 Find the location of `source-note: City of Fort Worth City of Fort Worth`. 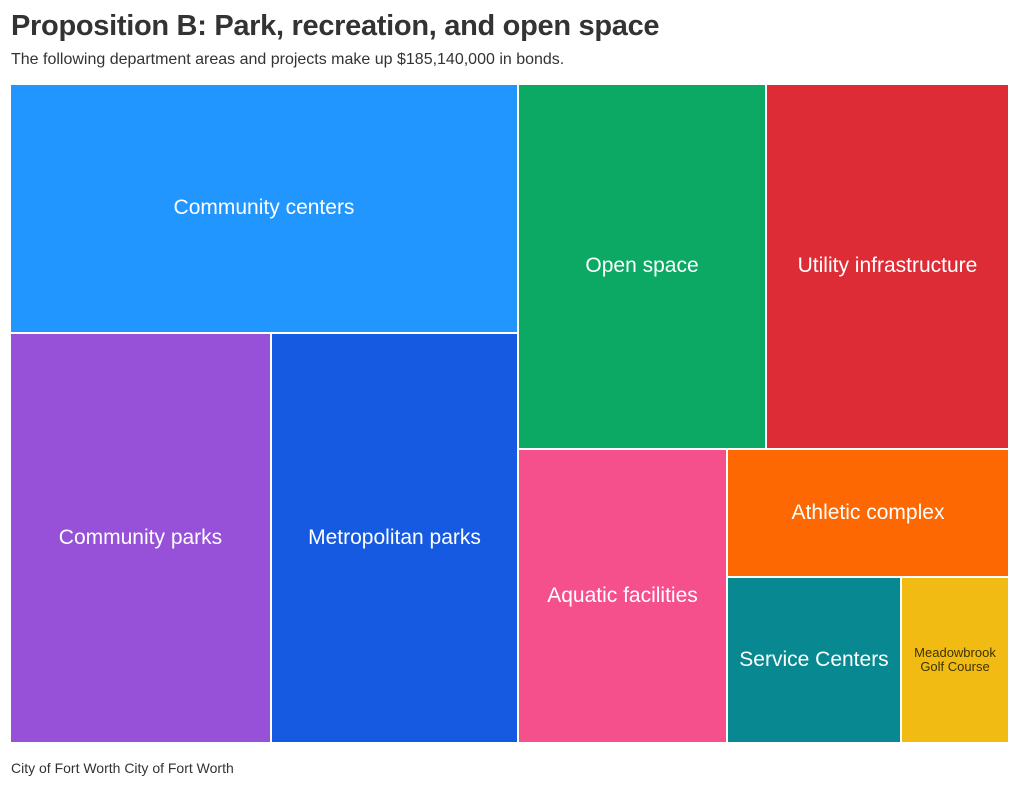

source-note: City of Fort Worth City of Fort Worth is located at coordinates (122, 768).